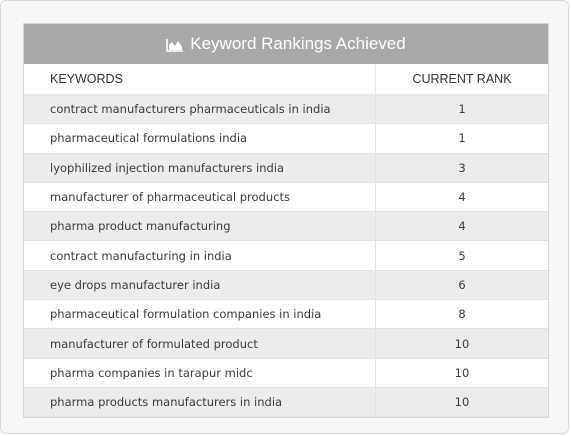 Image resolution: width=571 pixels, height=436 pixels. I want to click on table-row: pharma companies in tarapur midc 10, so click(286, 373).